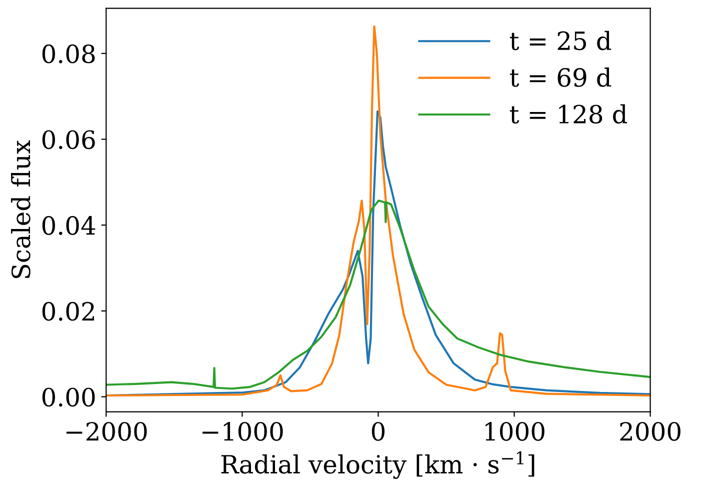 The height and width of the screenshot is (492, 703). Describe the element at coordinates (377, 465) in the screenshot. I see `x-axis-title: Radial velocity [km · s$^{−1}$]` at that location.